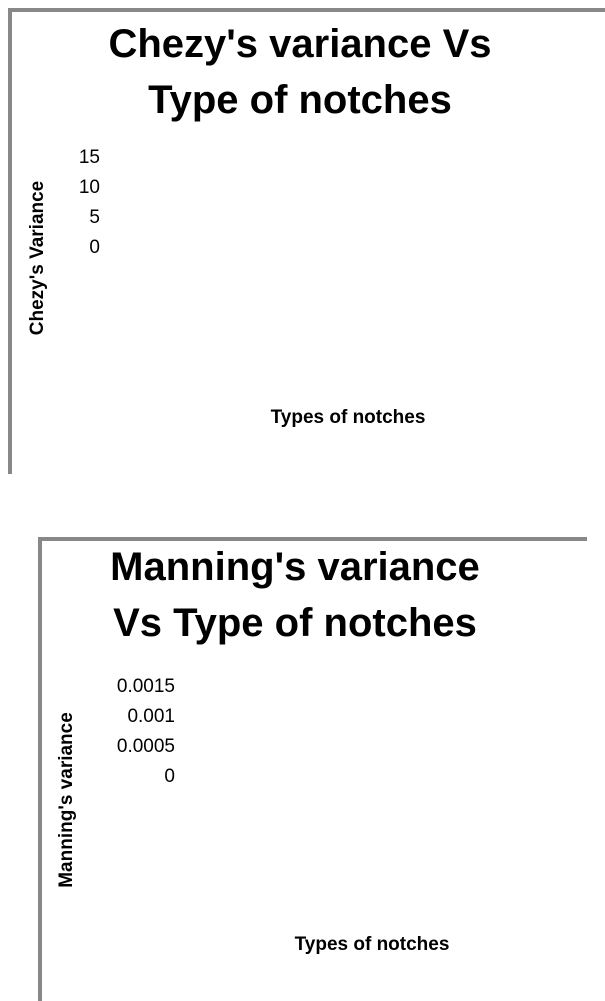  I want to click on y-axis-label: Chezy's Variance, so click(37, 258).